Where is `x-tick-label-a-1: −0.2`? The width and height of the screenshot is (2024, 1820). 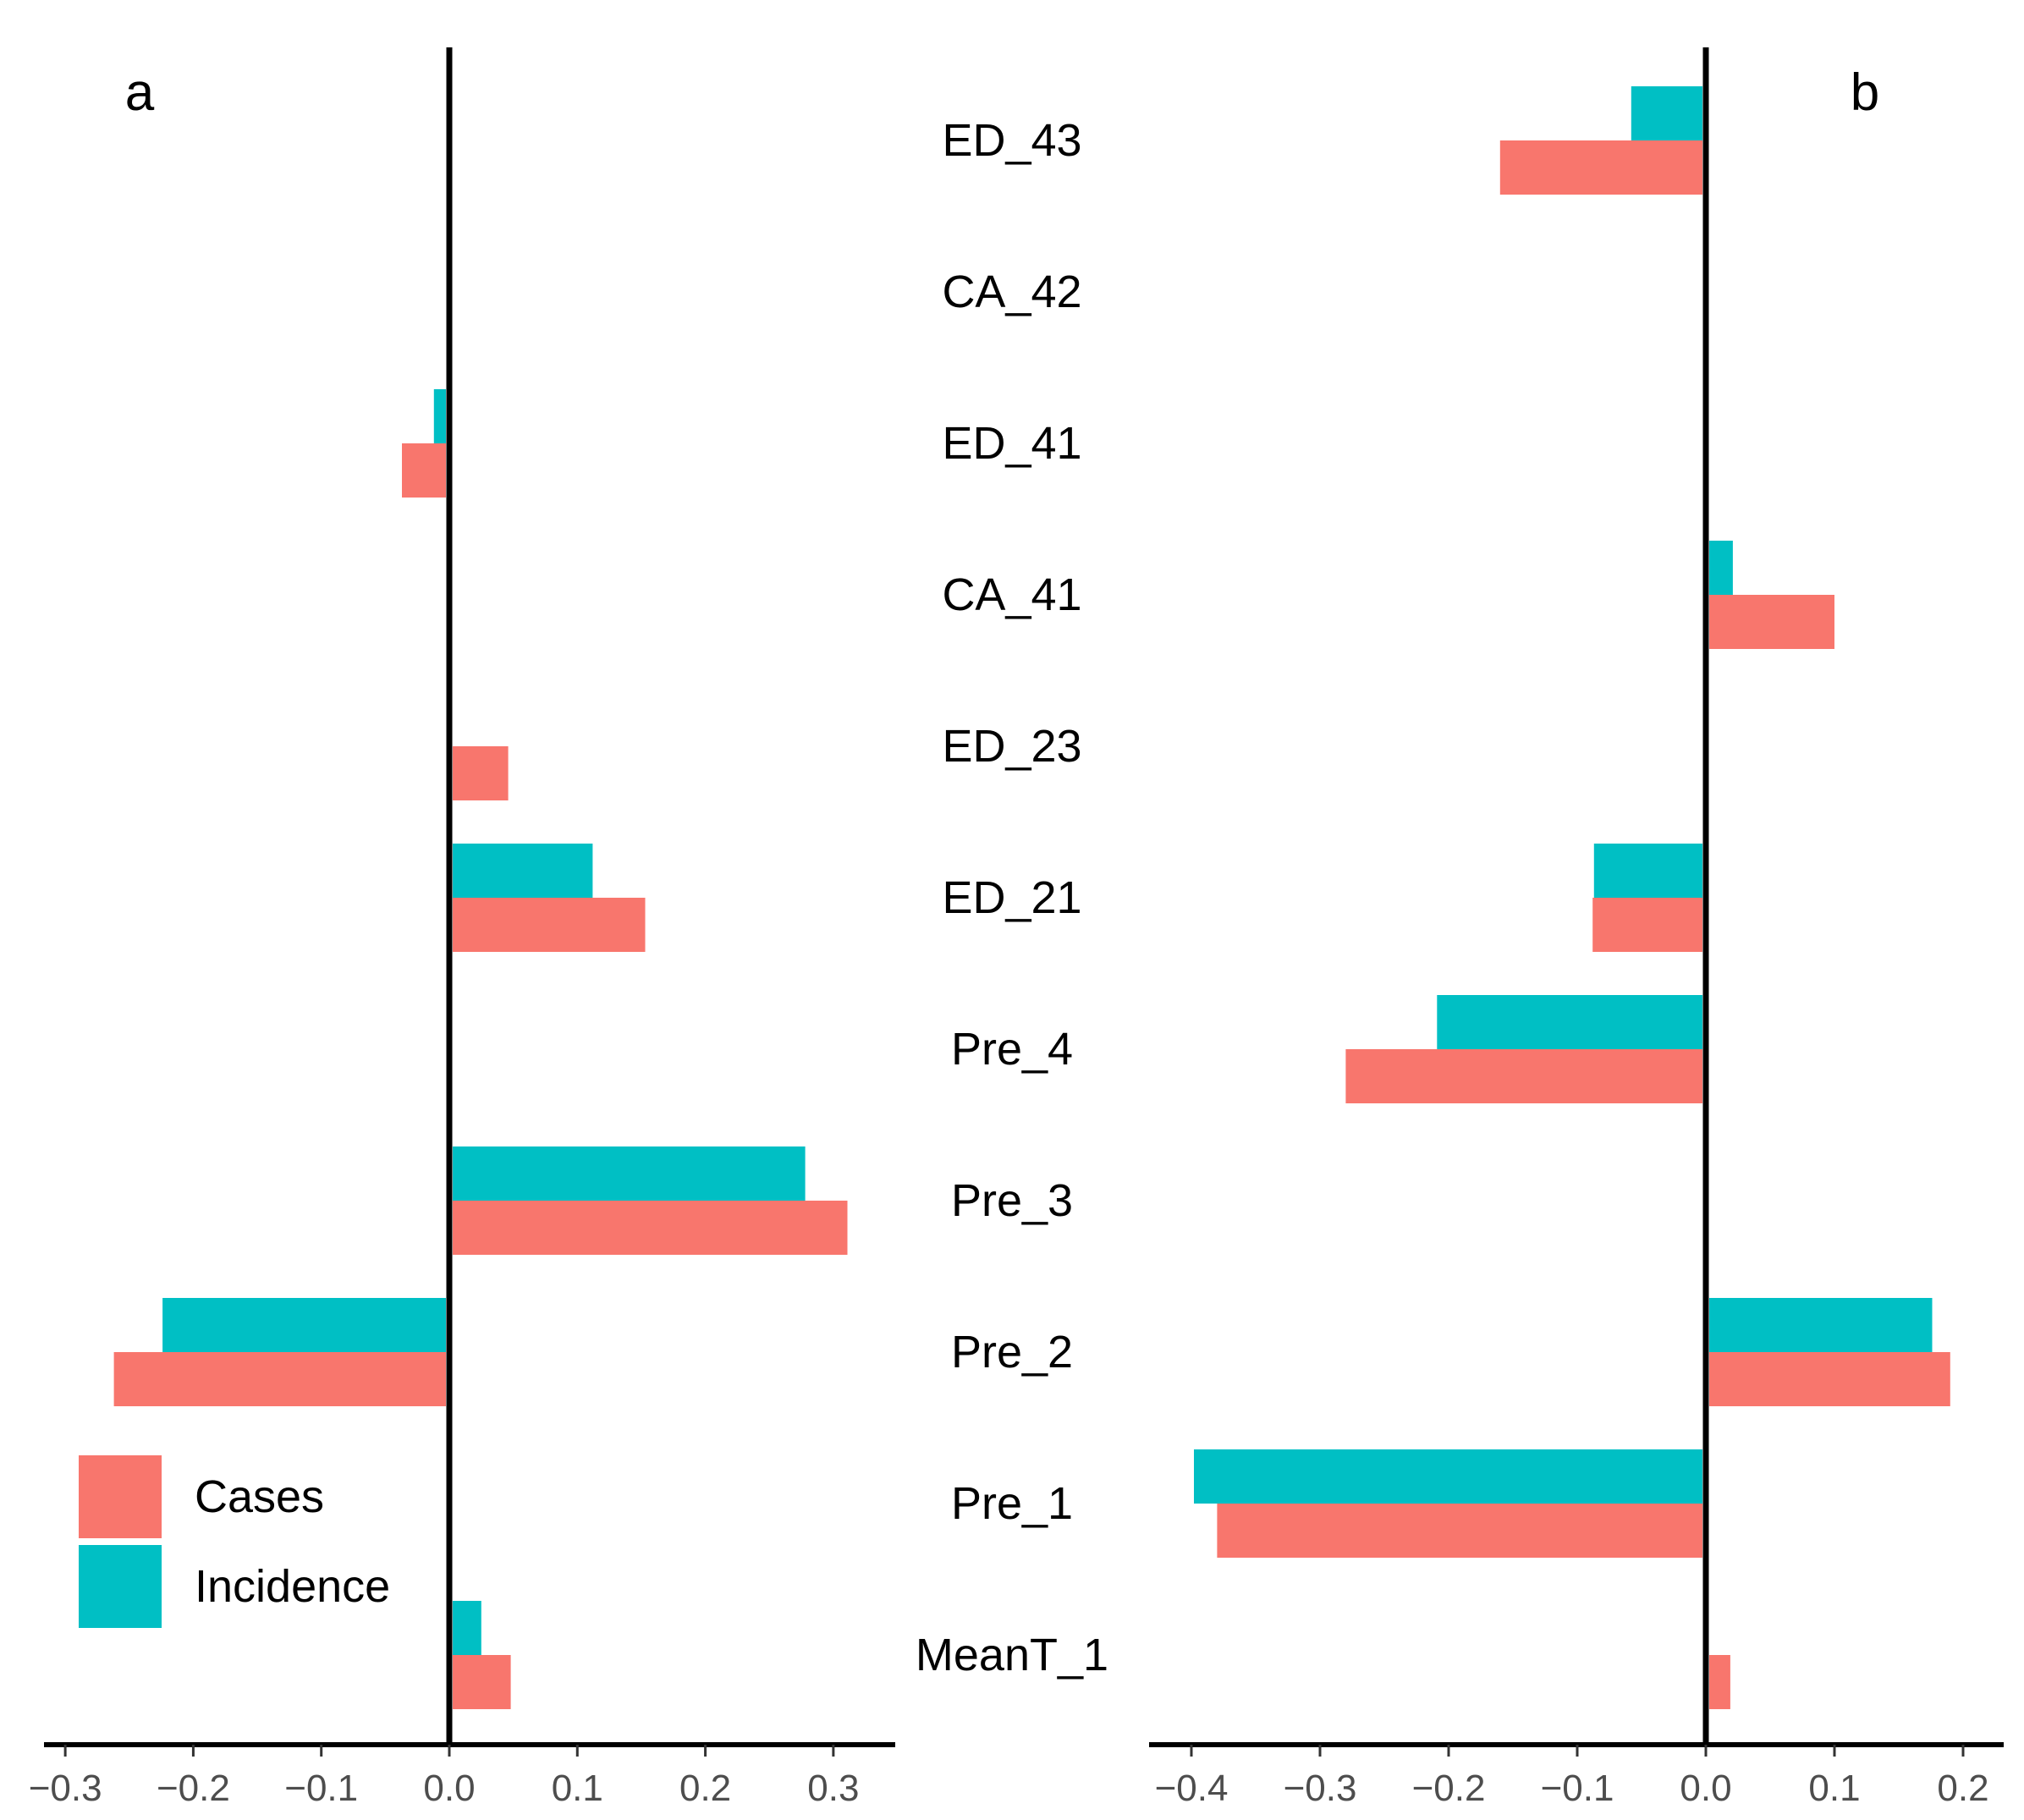 x-tick-label-a-1: −0.2 is located at coordinates (193, 1789).